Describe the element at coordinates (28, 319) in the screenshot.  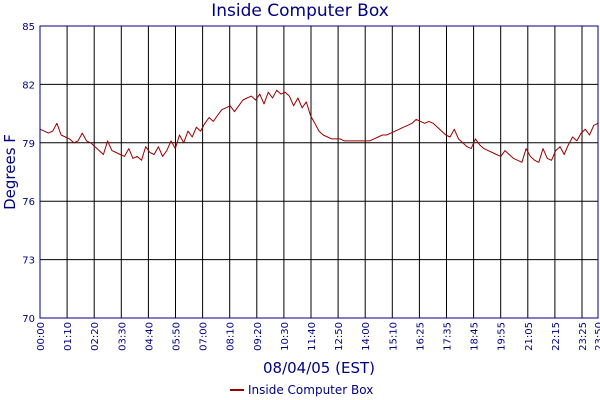
I see `y-tick-label: 70` at that location.